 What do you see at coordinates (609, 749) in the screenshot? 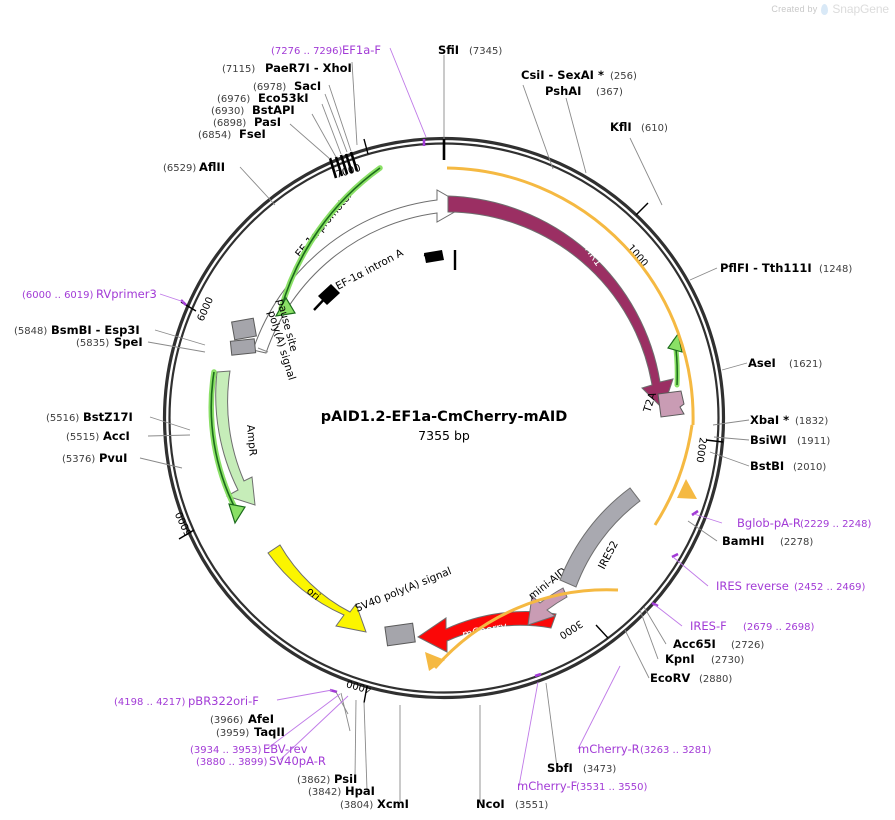
I see `primer-name: mCherry-R` at bounding box center [609, 749].